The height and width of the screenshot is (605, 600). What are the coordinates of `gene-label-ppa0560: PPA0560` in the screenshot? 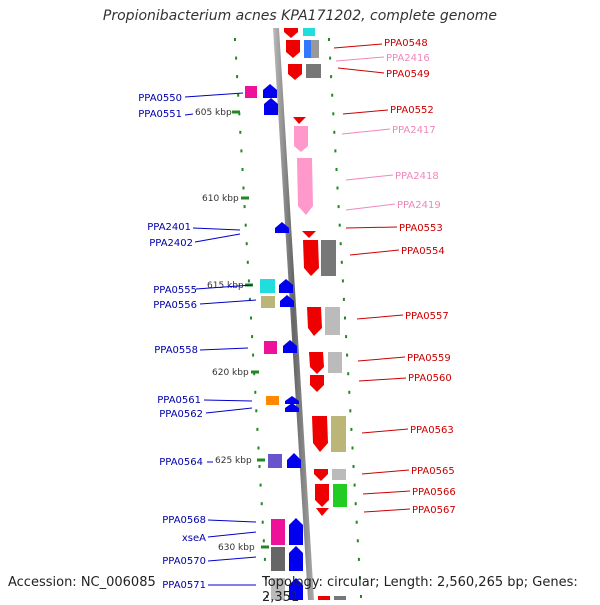 It's located at (430, 378).